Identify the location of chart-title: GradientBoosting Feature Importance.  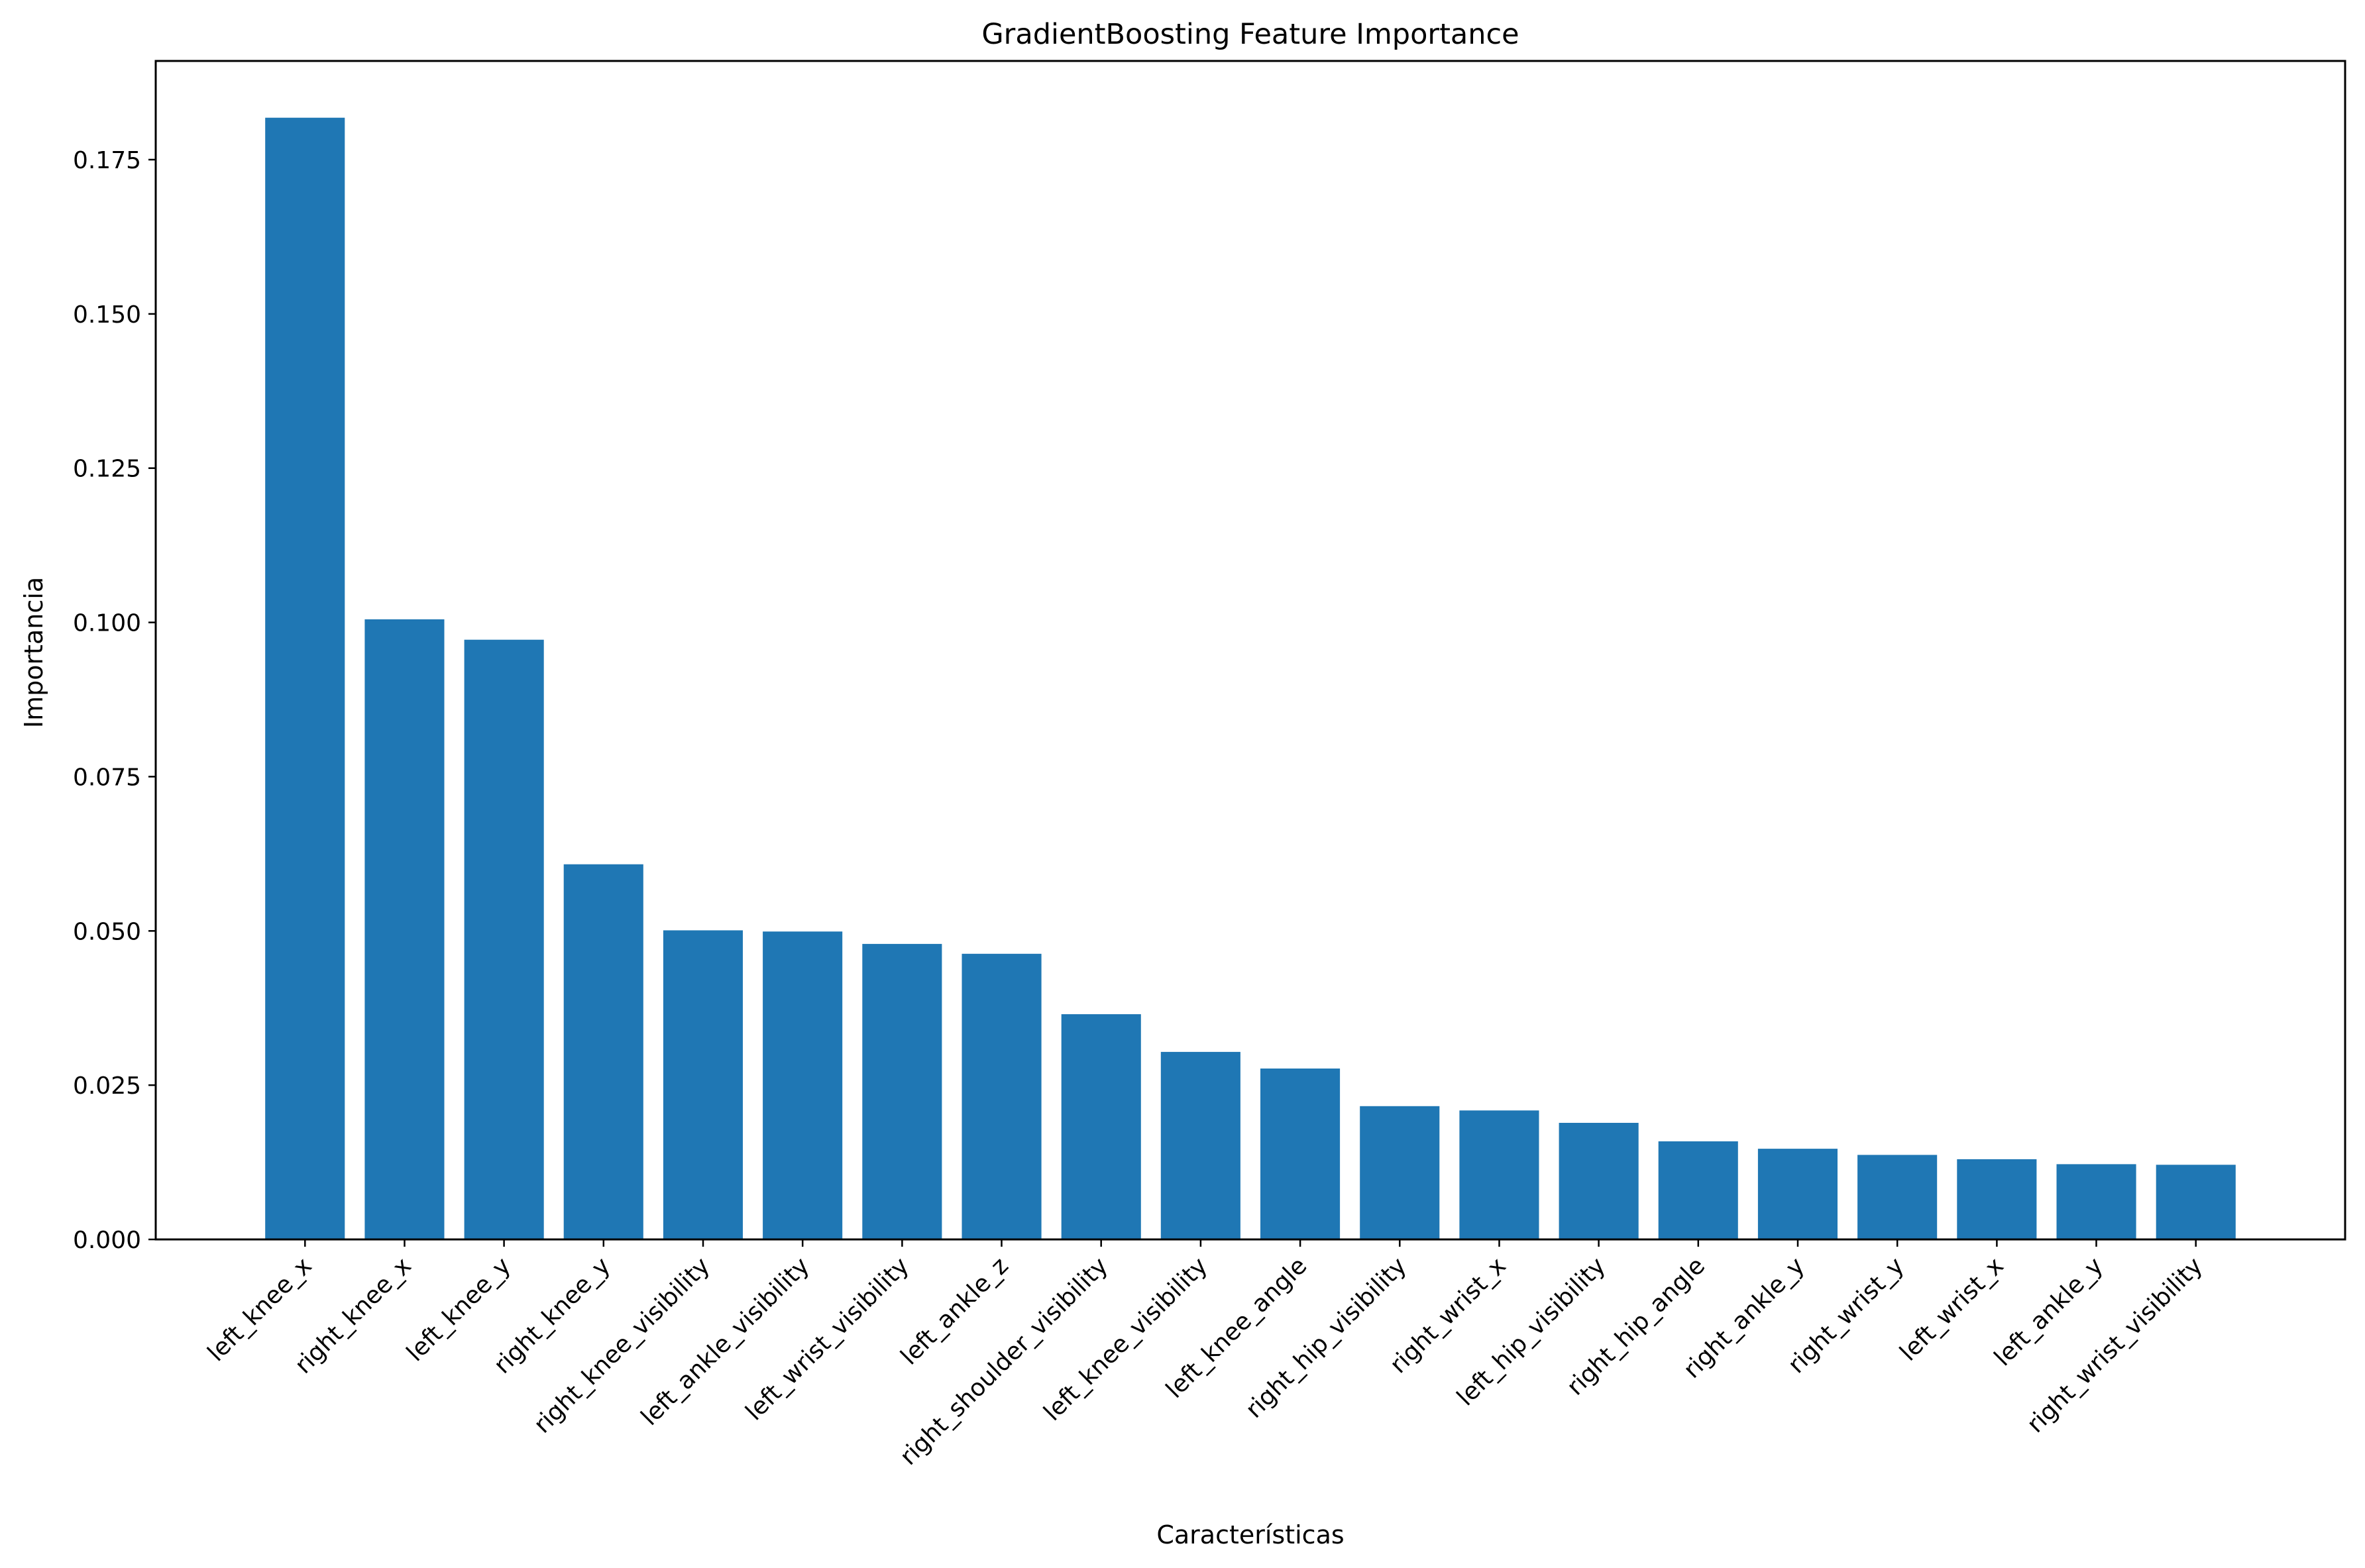
(1250, 34).